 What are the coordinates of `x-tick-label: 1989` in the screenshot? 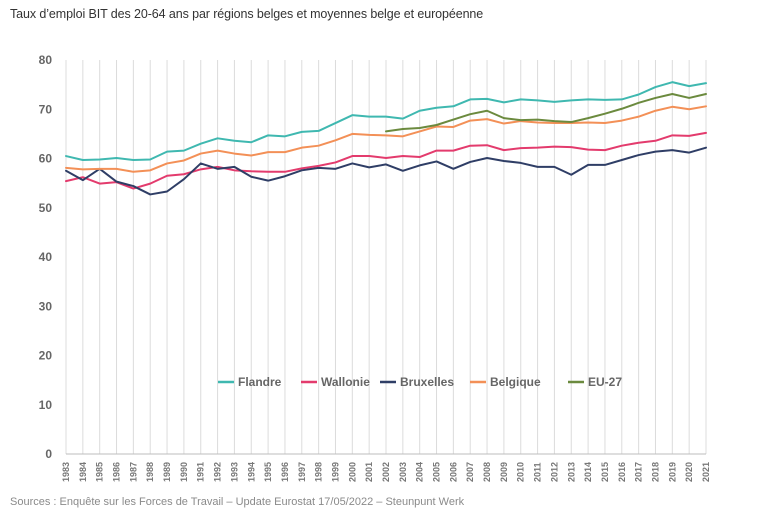 It's located at (167, 472).